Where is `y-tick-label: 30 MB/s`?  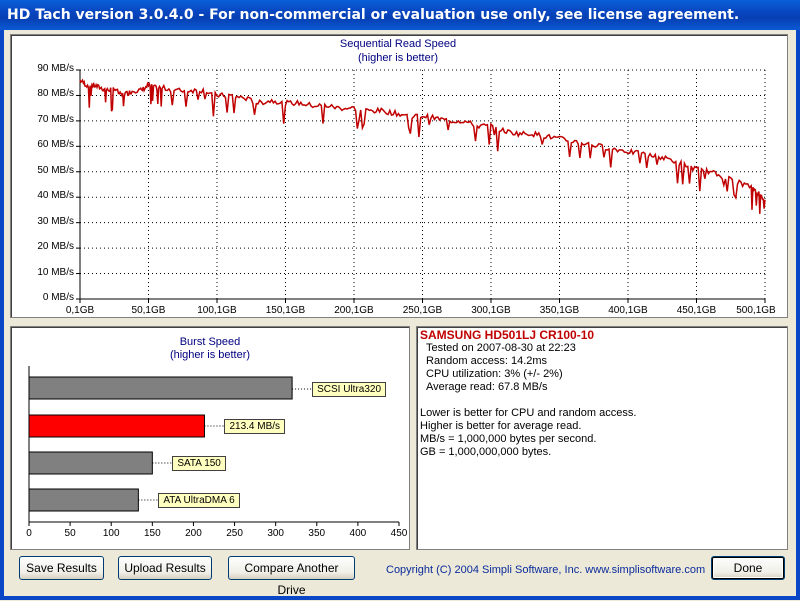 y-tick-label: 30 MB/s is located at coordinates (55, 221).